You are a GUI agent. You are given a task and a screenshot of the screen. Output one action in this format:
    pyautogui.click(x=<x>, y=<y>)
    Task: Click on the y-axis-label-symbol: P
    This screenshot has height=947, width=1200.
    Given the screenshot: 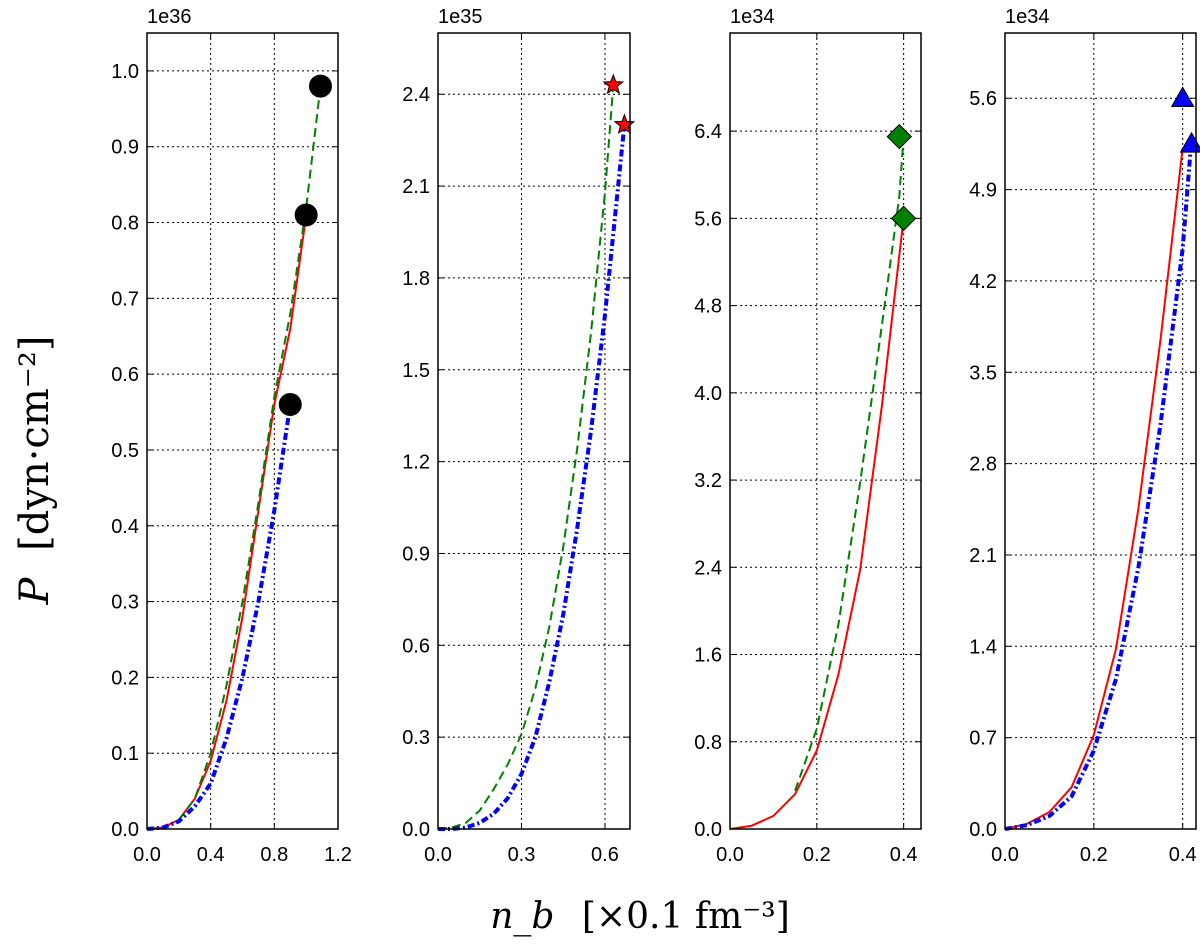 What is the action you would take?
    pyautogui.click(x=35, y=591)
    